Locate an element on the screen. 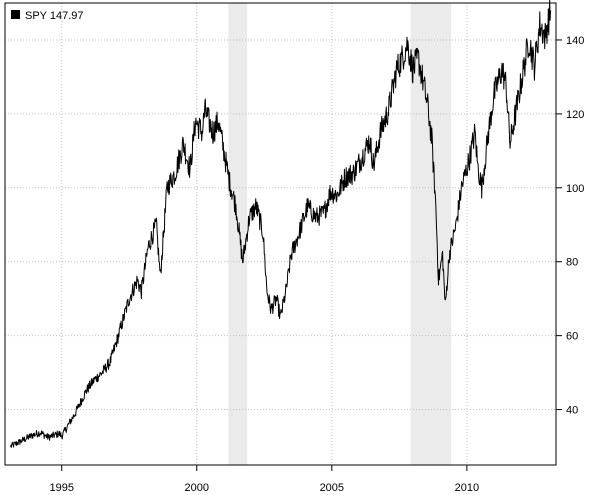 The height and width of the screenshot is (495, 595). legend: SPY 147.97 is located at coordinates (47, 16).